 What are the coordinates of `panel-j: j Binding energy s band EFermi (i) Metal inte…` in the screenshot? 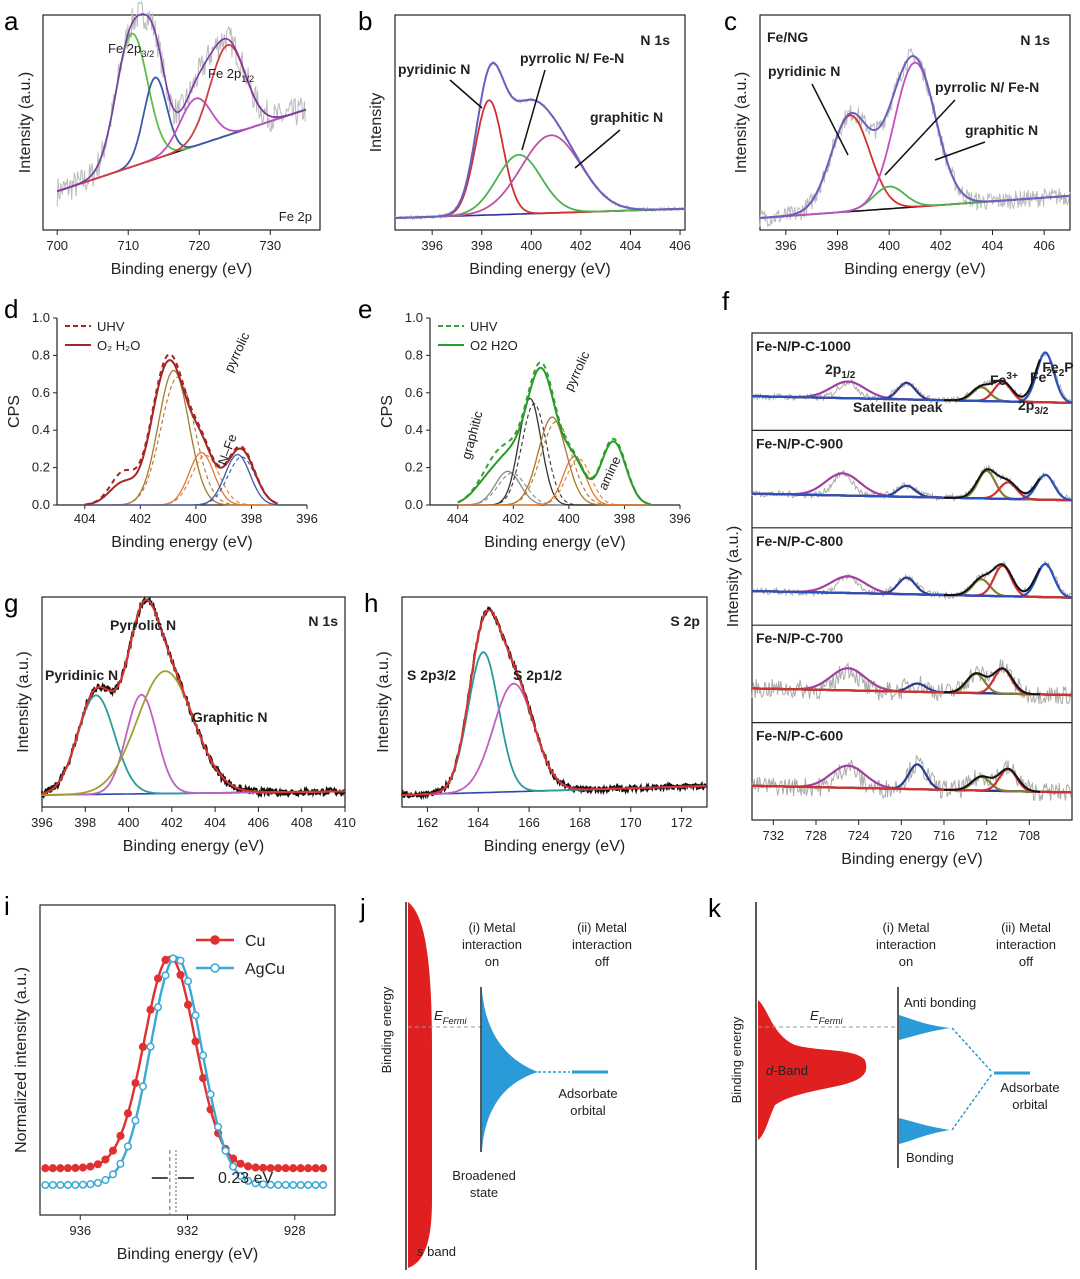 It's located at (495, 1081).